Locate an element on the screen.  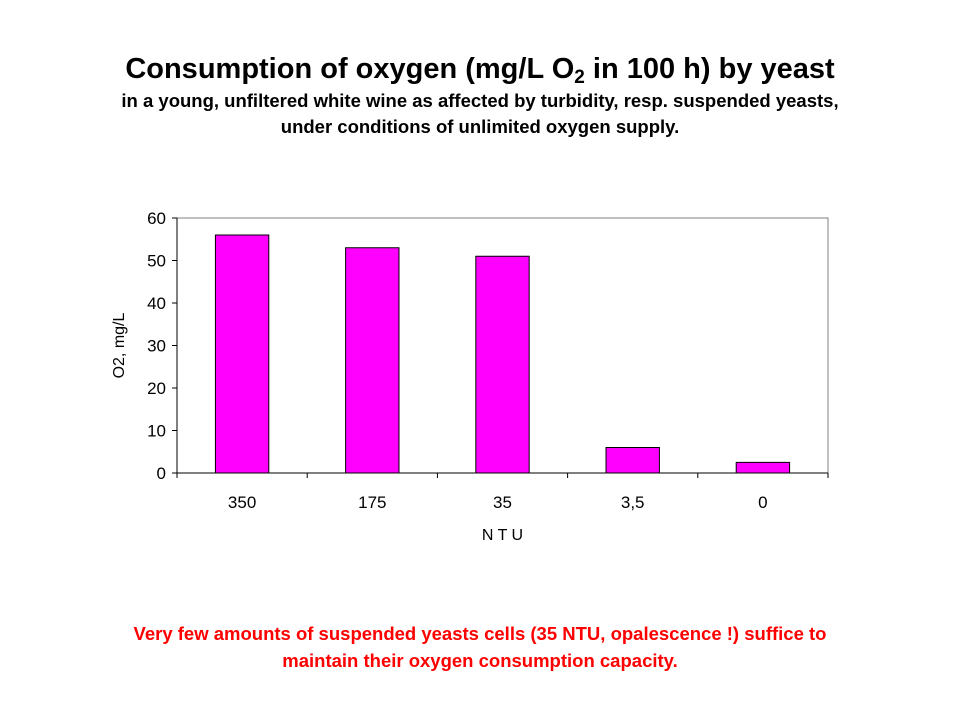
y-tick-label: 50 is located at coordinates (156, 261).